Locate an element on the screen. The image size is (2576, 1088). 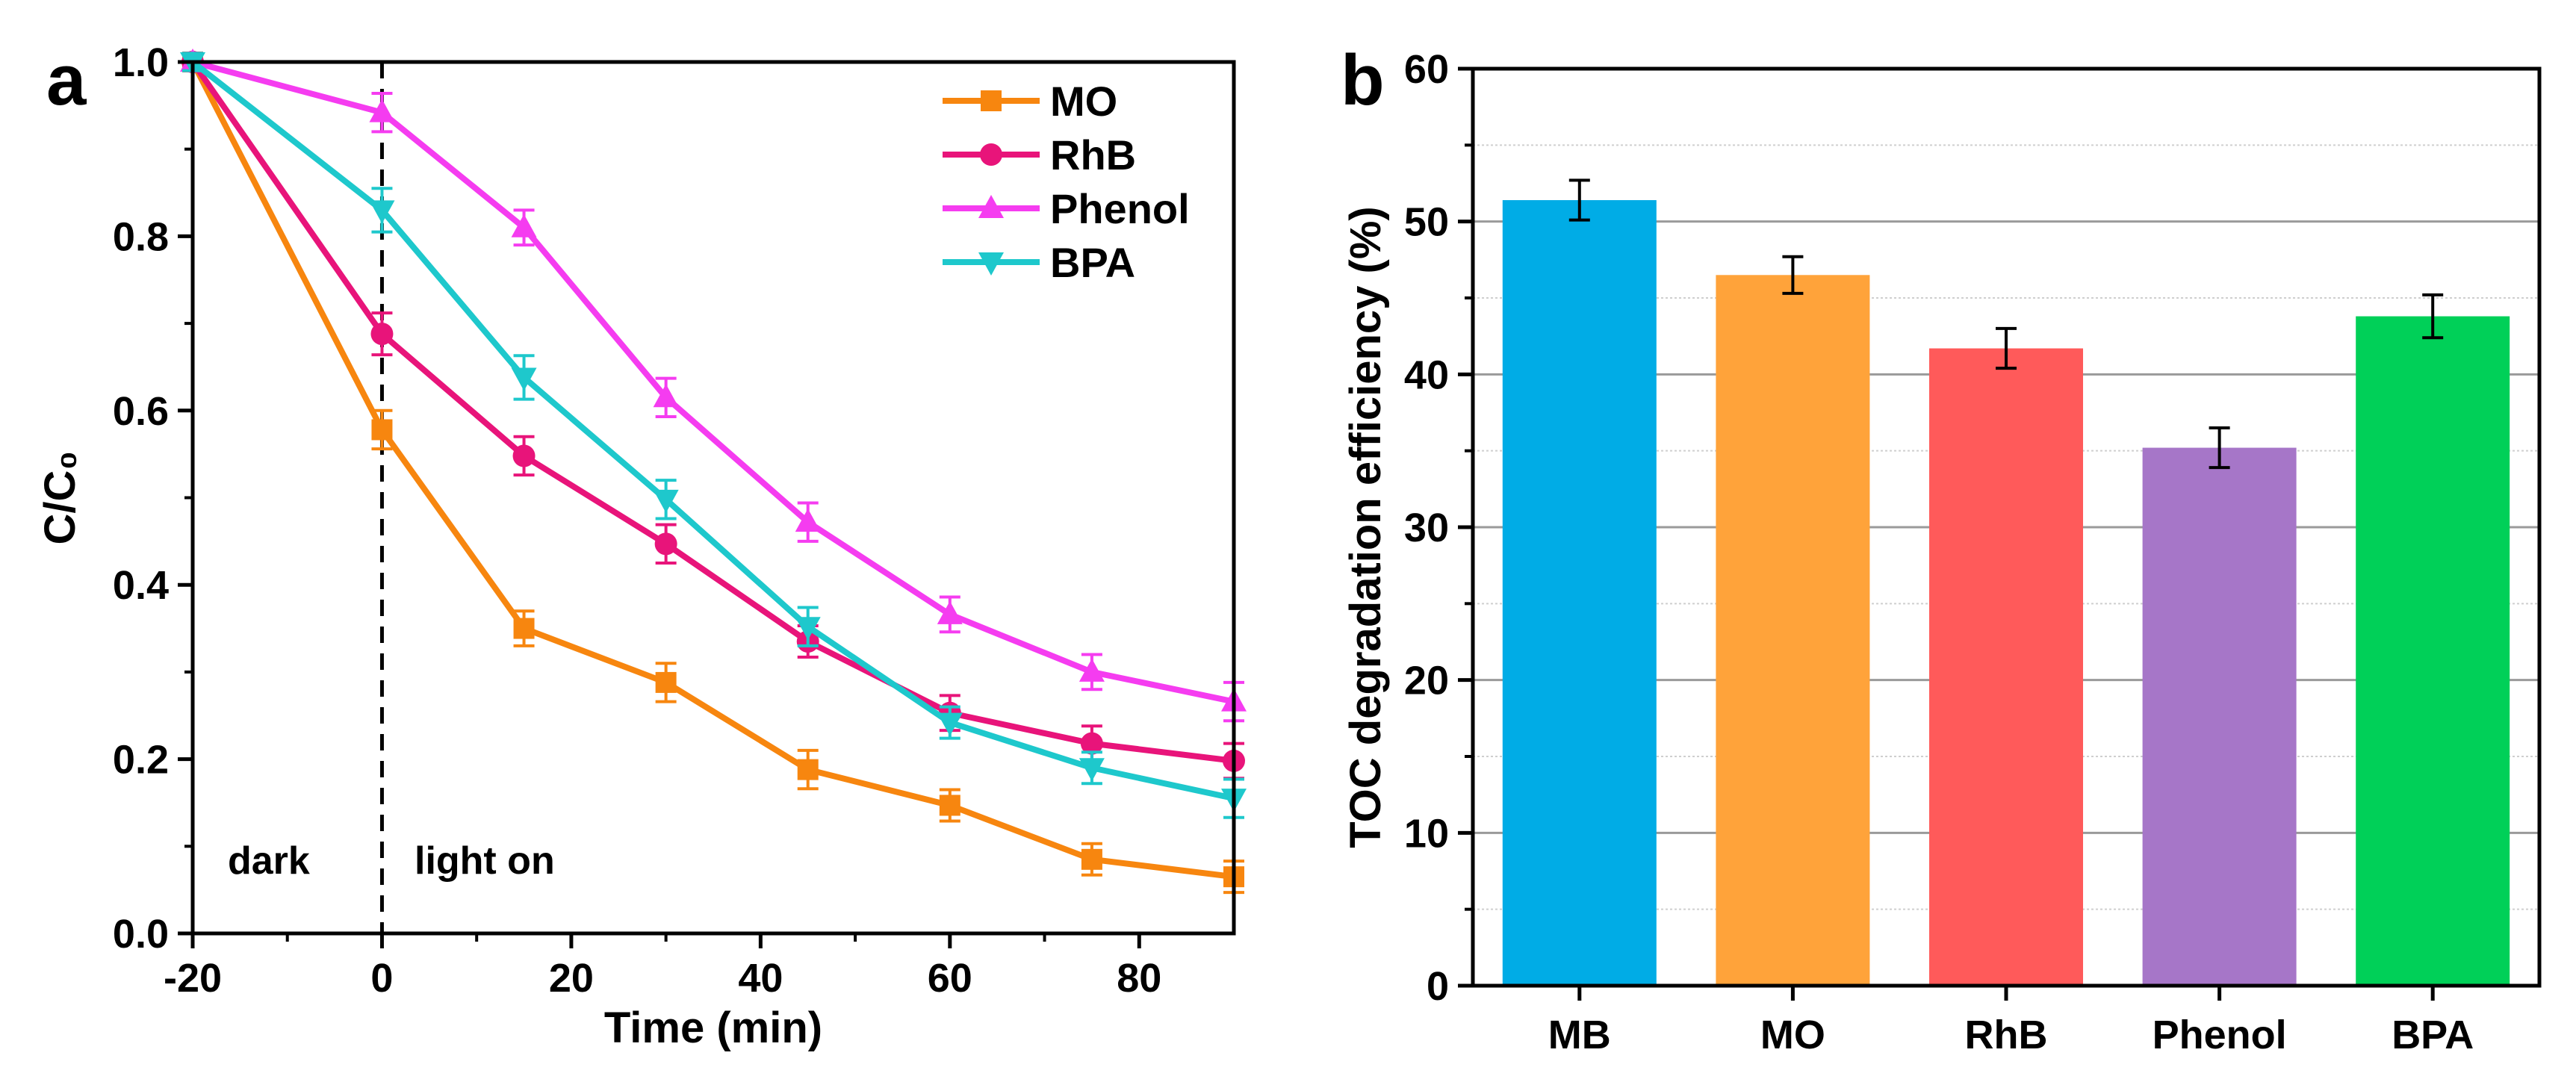
bar-group-rhb is located at coordinates (2006, 656).